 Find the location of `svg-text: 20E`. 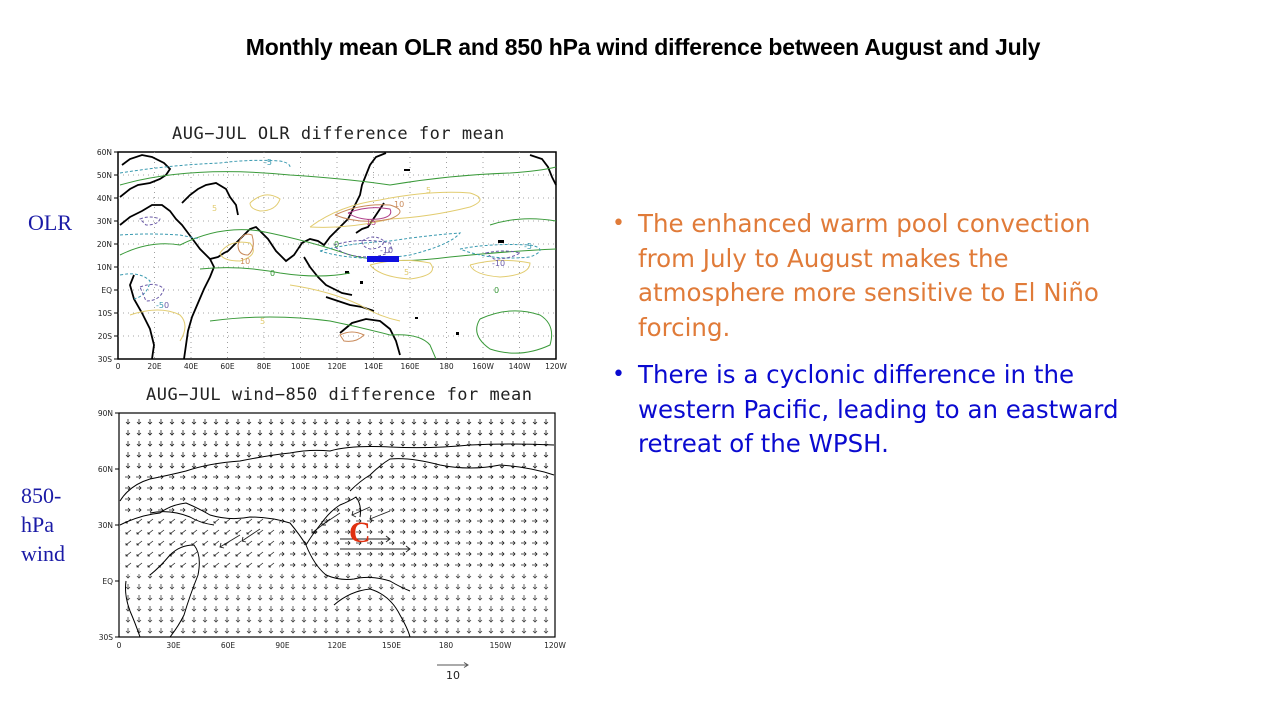

svg-text: 20E is located at coordinates (154, 366).